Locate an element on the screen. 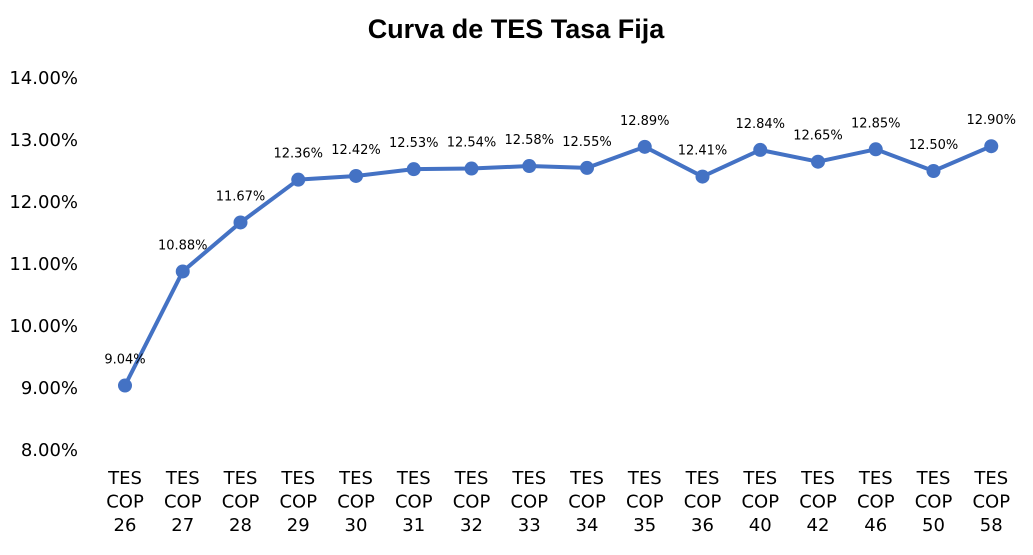  data-label: 12.53% is located at coordinates (414, 143).